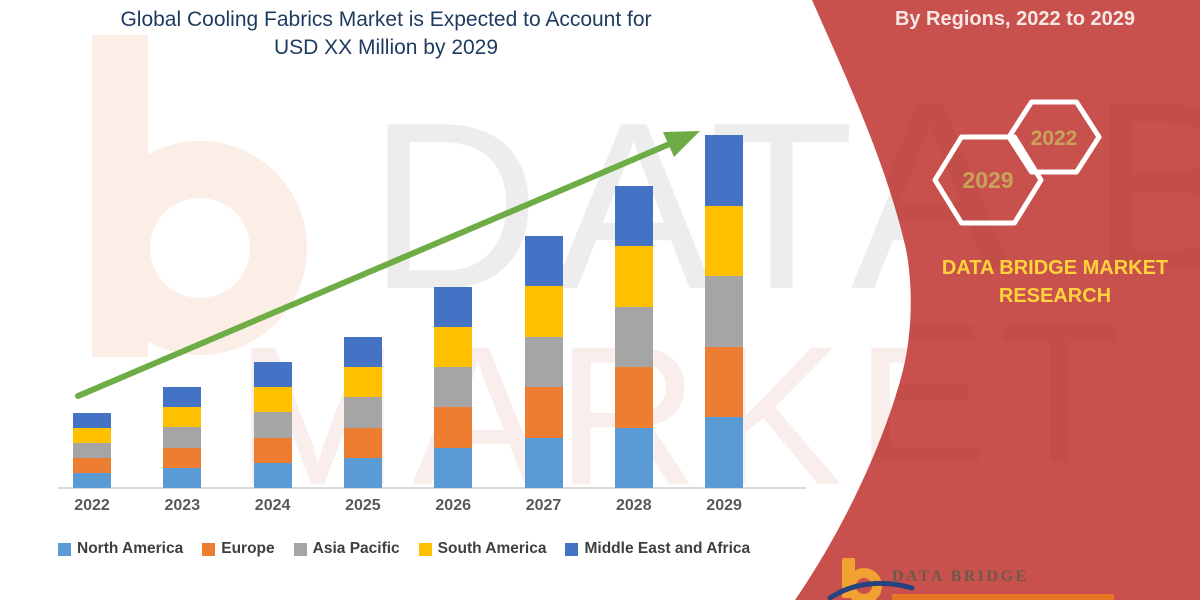 The width and height of the screenshot is (1200, 600). Describe the element at coordinates (182, 417) in the screenshot. I see `bar-segment-2023-south-america` at that location.